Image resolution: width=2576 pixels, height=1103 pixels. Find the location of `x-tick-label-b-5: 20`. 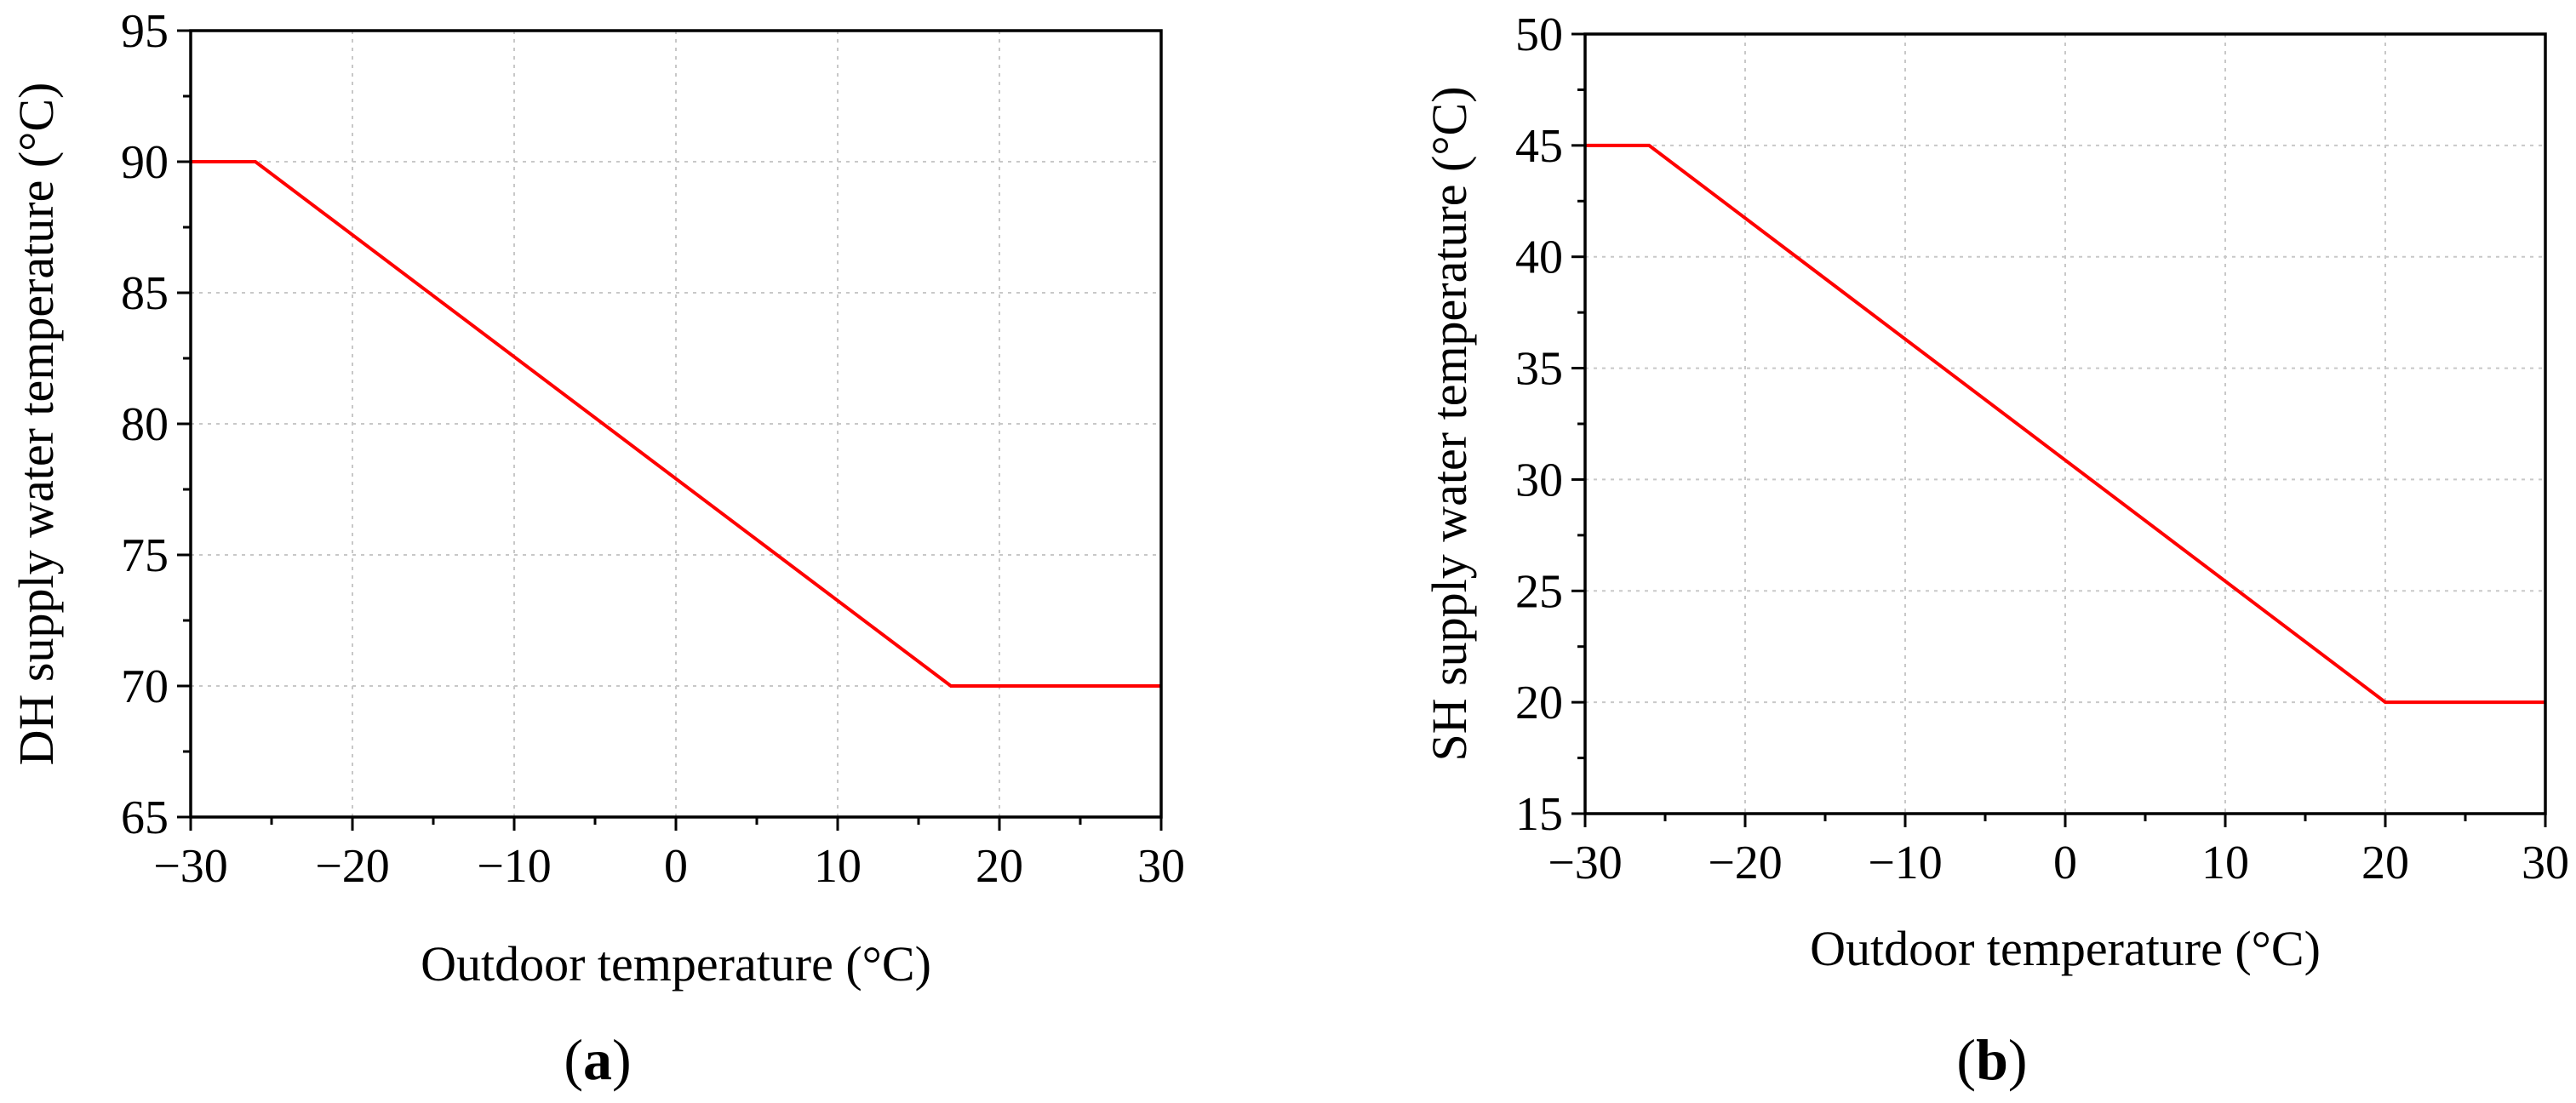

x-tick-label-b-5: 20 is located at coordinates (2385, 863).